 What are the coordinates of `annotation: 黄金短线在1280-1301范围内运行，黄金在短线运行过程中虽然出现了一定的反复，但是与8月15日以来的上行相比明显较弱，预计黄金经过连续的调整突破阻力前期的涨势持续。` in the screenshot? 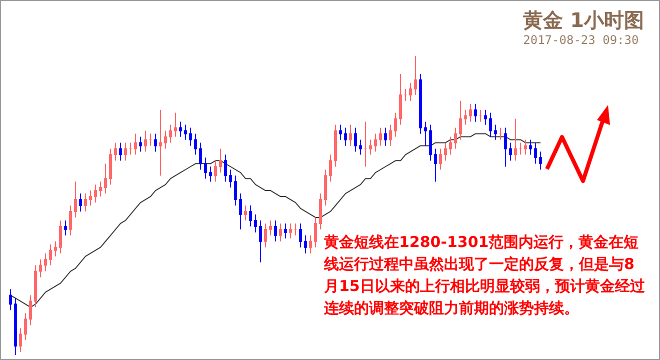 It's located at (485, 275).